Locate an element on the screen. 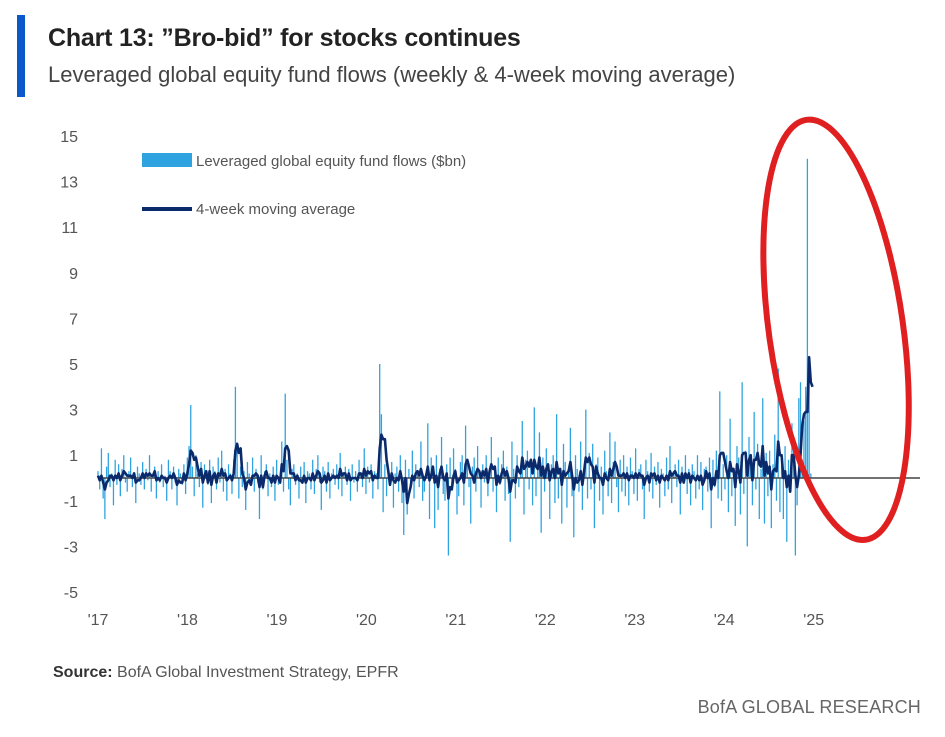 The width and height of the screenshot is (945, 737). x-tick-label: '25 is located at coordinates (813, 620).